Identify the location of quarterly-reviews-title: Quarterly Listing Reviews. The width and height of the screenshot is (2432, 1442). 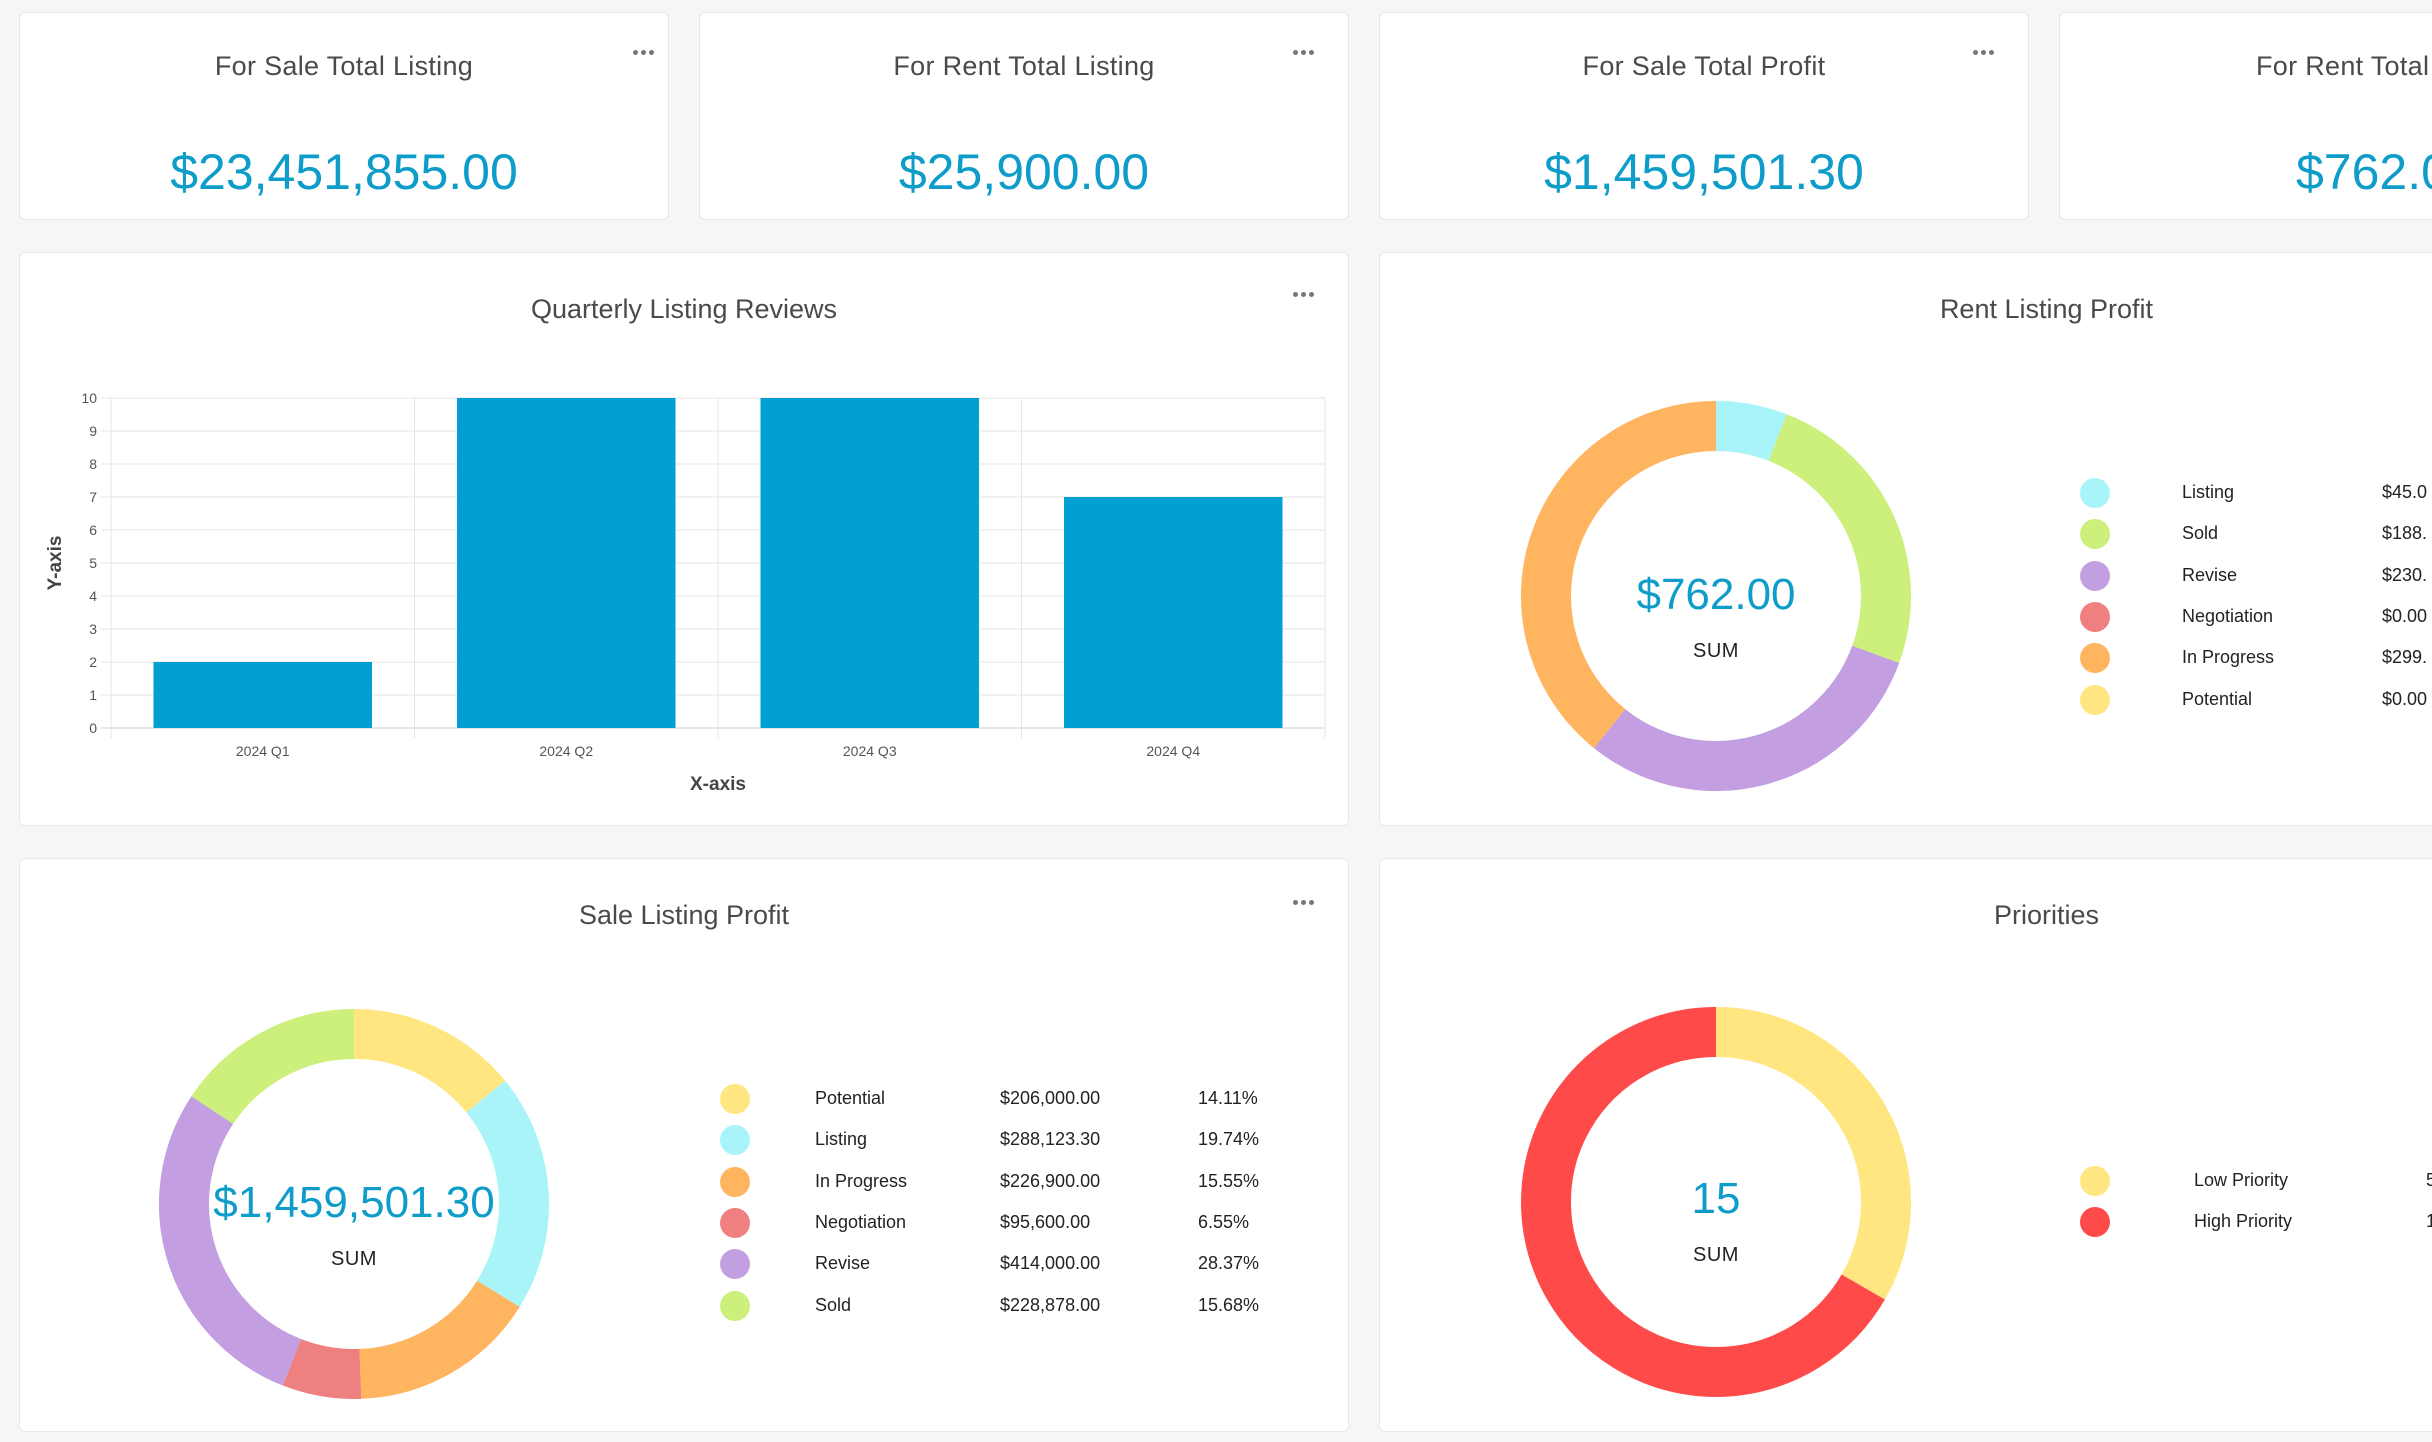
(684, 309).